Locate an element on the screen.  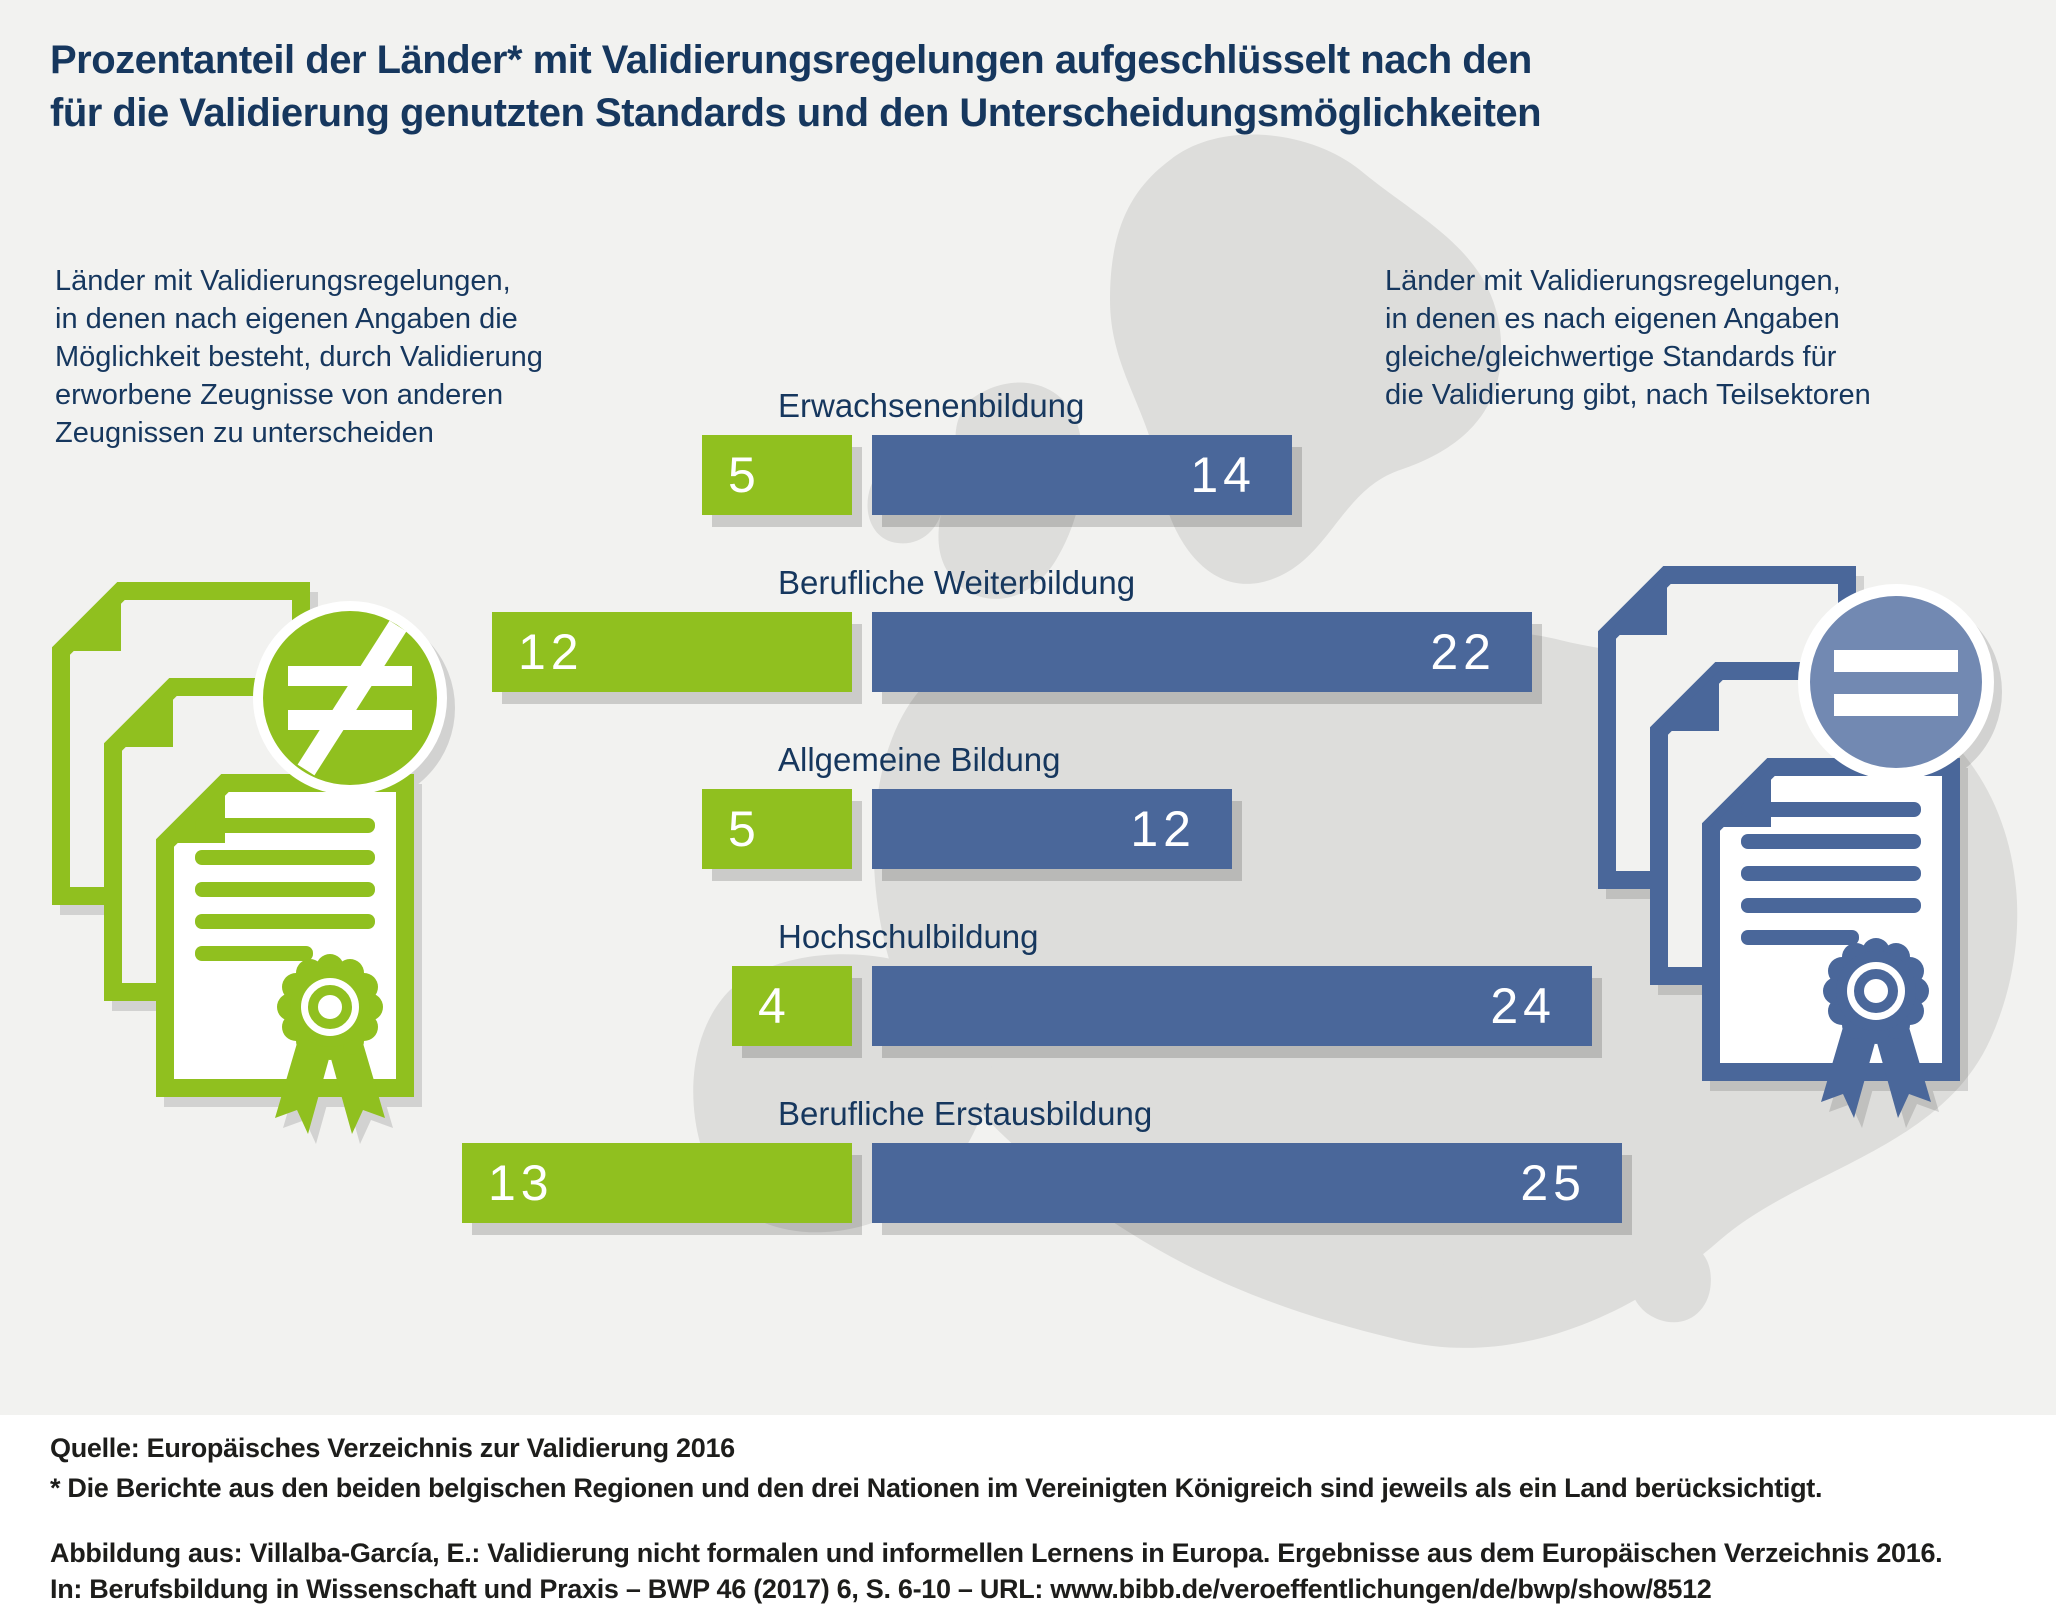
category-label: Hochschulbildung is located at coordinates (908, 936).